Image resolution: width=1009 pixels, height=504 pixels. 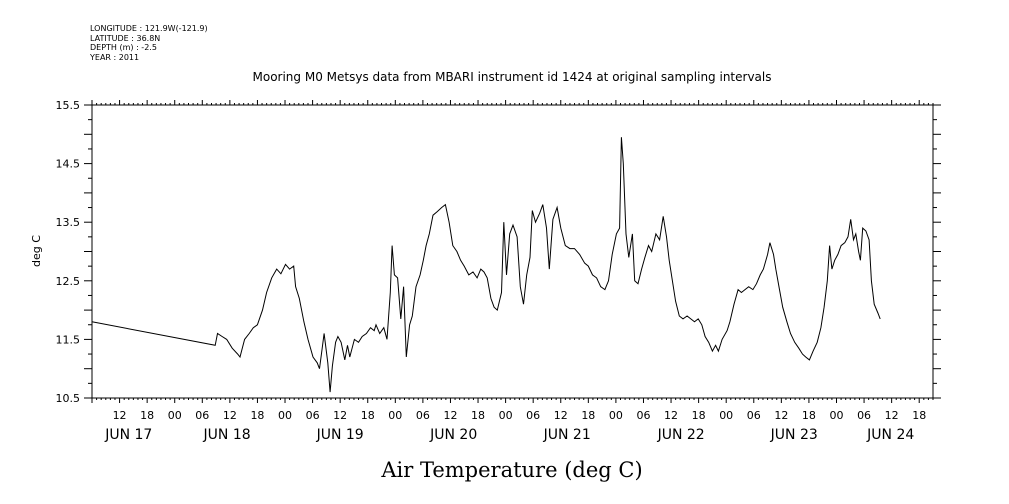 I want to click on y-tick-labels: 10.5 11.5 12.5 13.5 14.5 15.5, so click(x=68, y=252).